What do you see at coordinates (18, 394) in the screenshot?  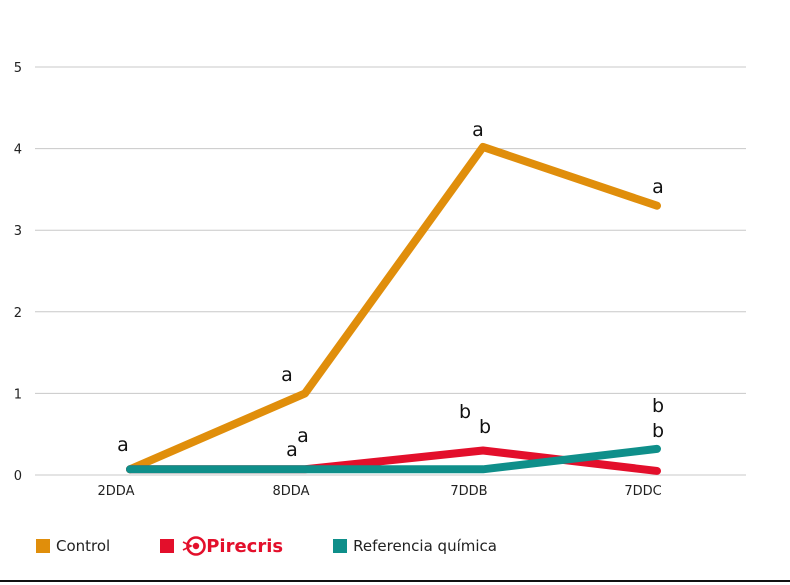 I see `y-tick-label: 1` at bounding box center [18, 394].